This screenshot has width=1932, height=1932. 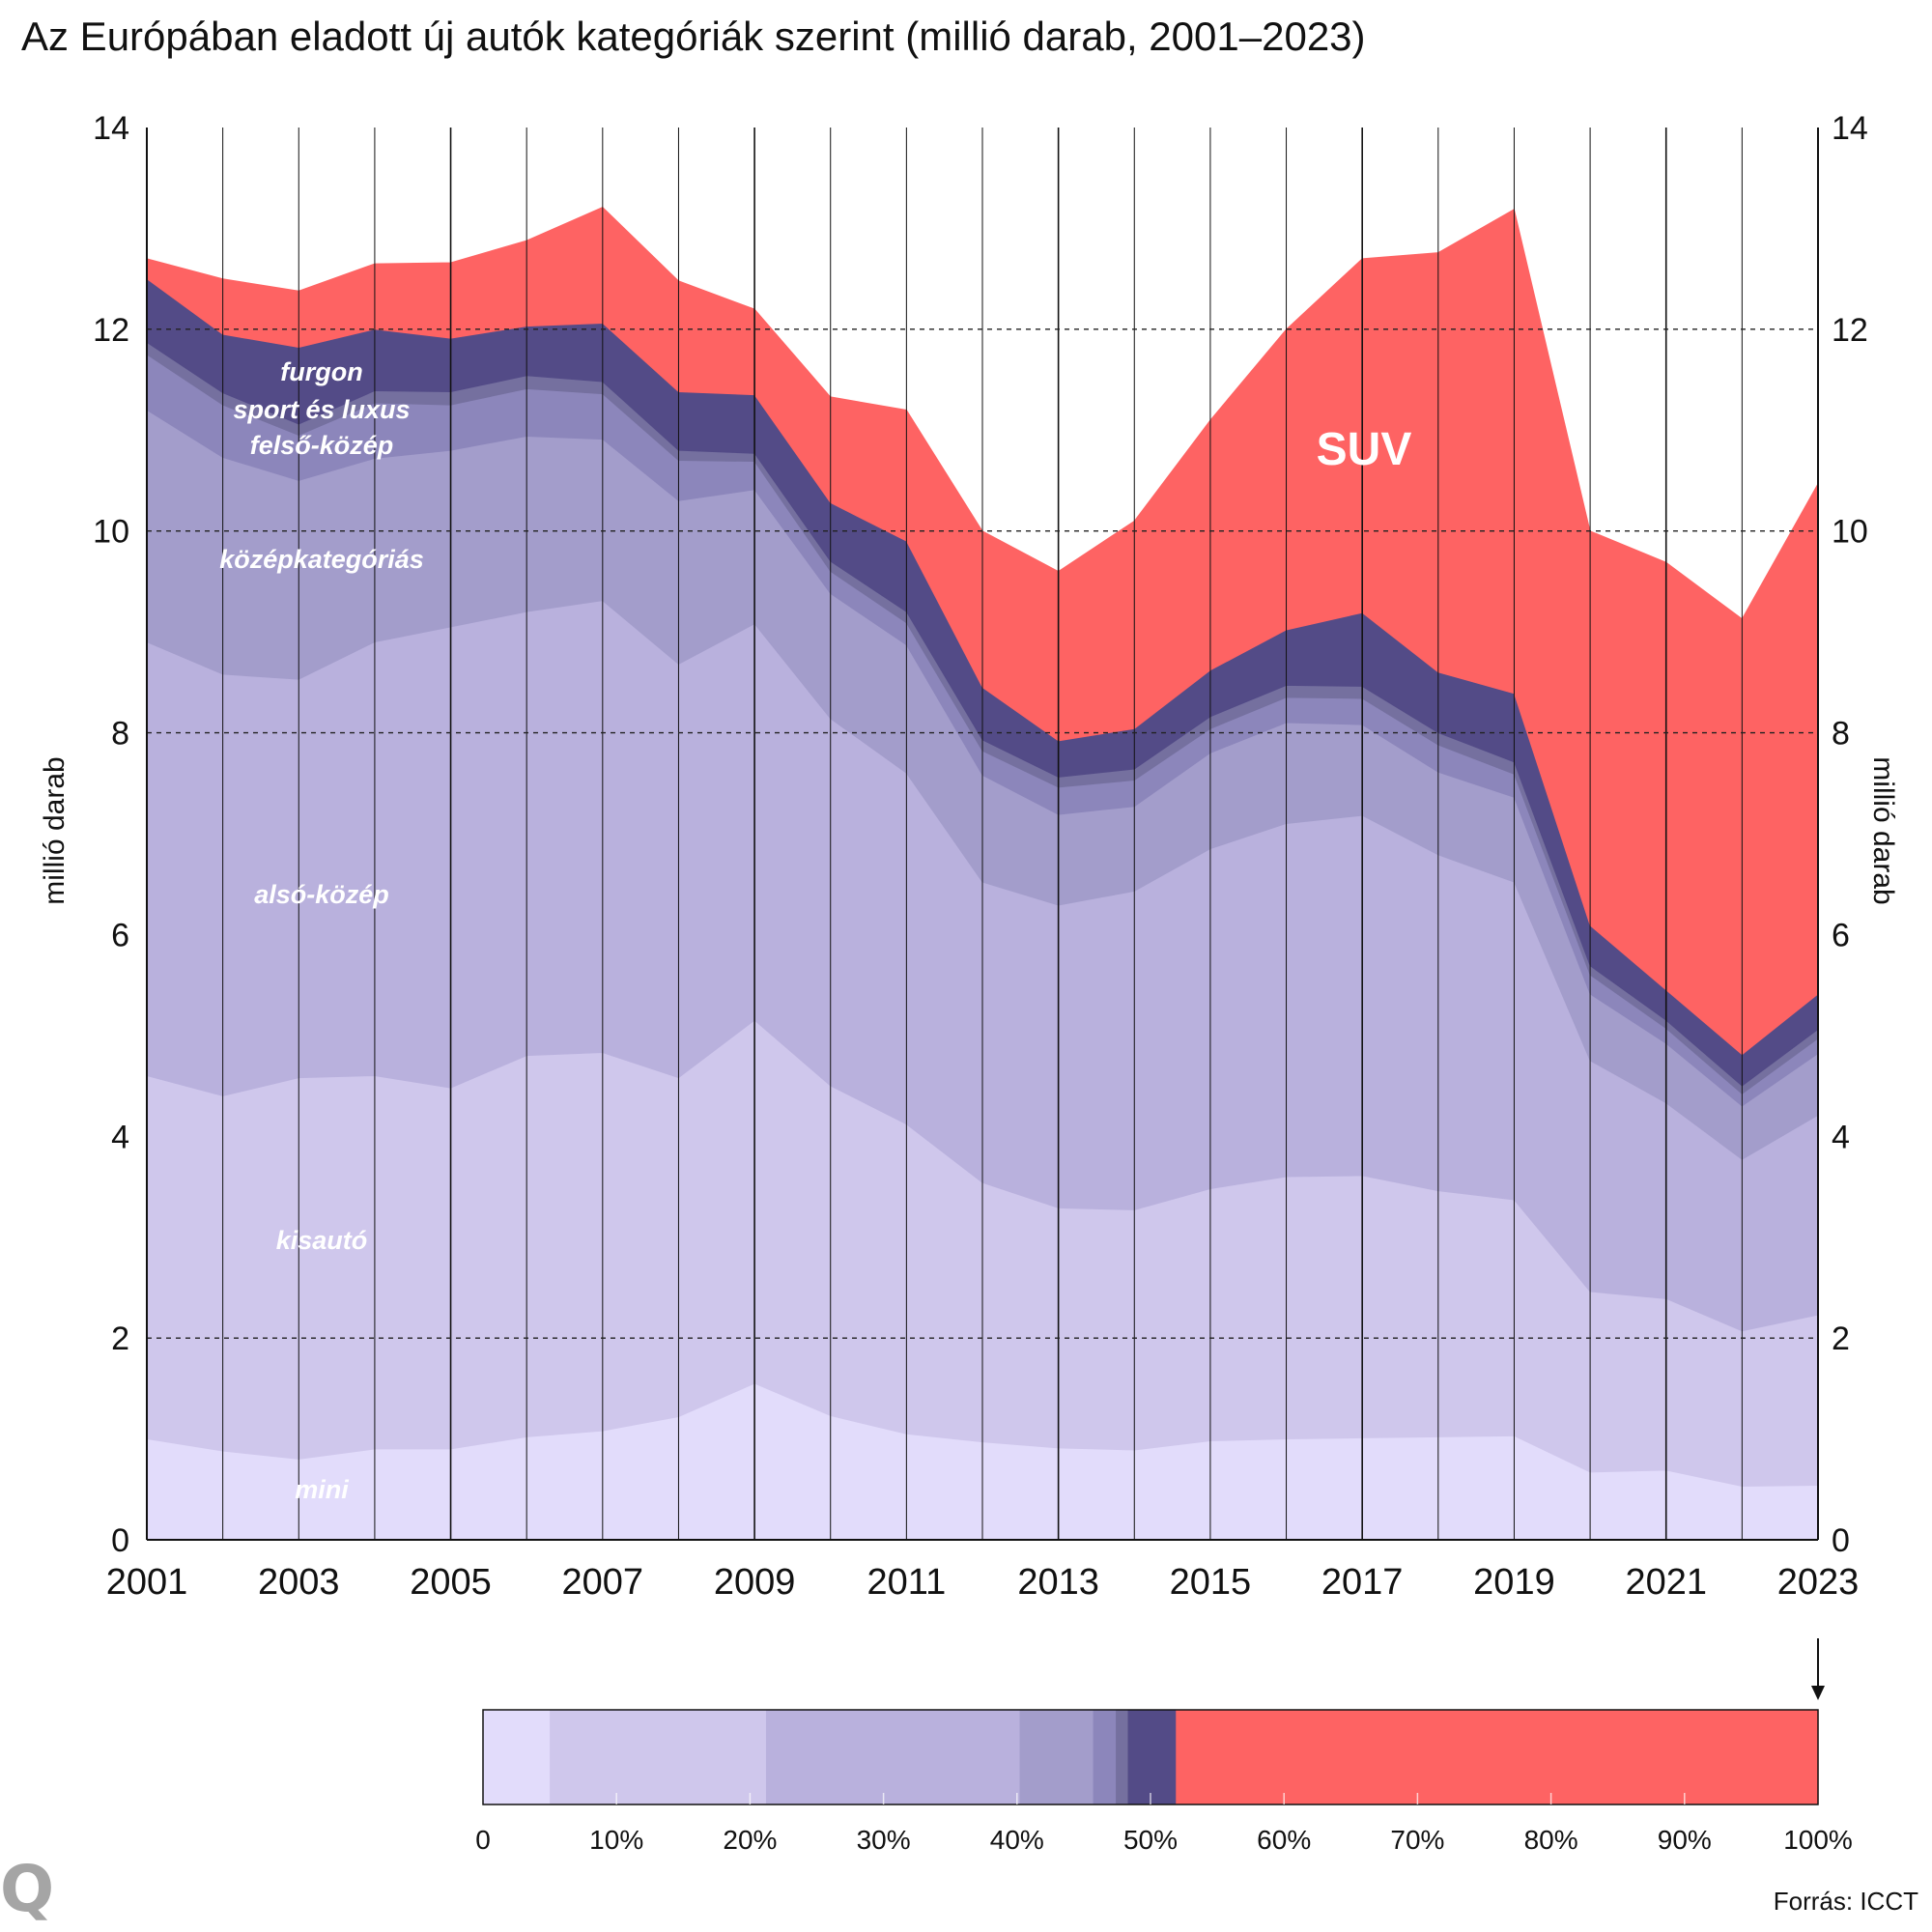 I want to click on x-tick-2003: 2003, so click(x=299, y=1582).